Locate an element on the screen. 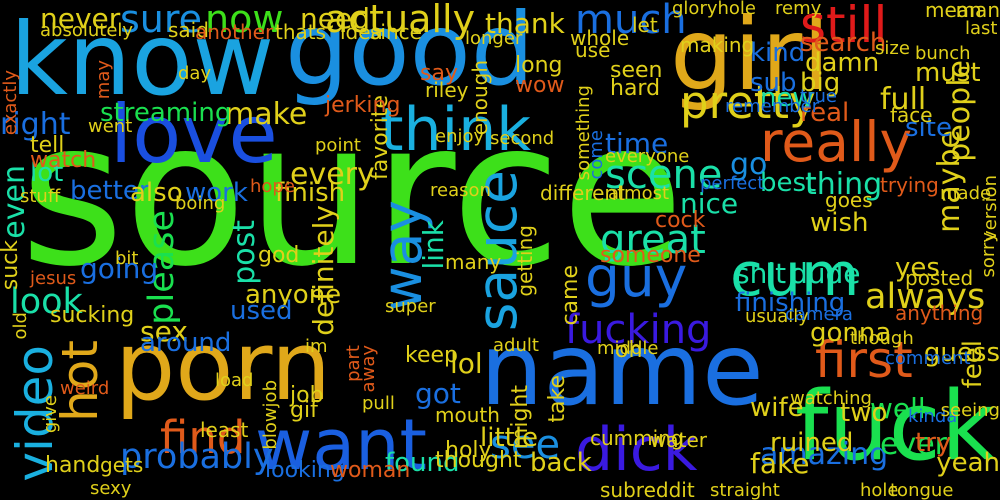 Image resolution: width=1000 pixels, height=500 pixels. word-73: site is located at coordinates (928, 128).